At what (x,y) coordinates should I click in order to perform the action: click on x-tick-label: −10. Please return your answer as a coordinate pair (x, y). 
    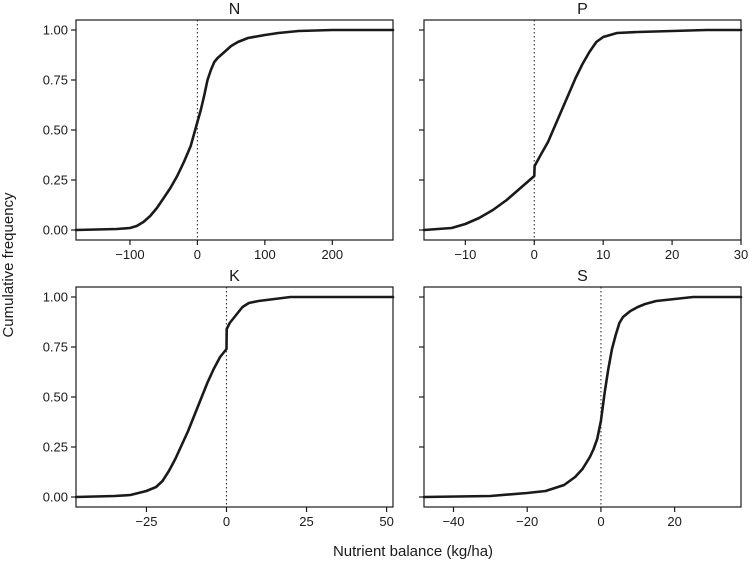
    Looking at the image, I should click on (465, 254).